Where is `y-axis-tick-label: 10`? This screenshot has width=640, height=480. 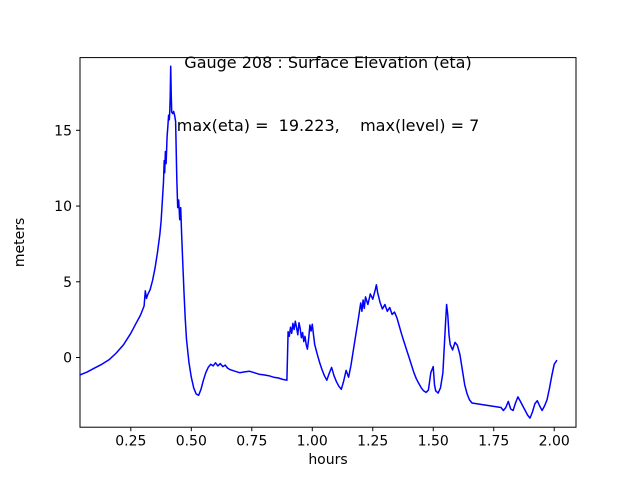 y-axis-tick-label: 10 is located at coordinates (63, 207).